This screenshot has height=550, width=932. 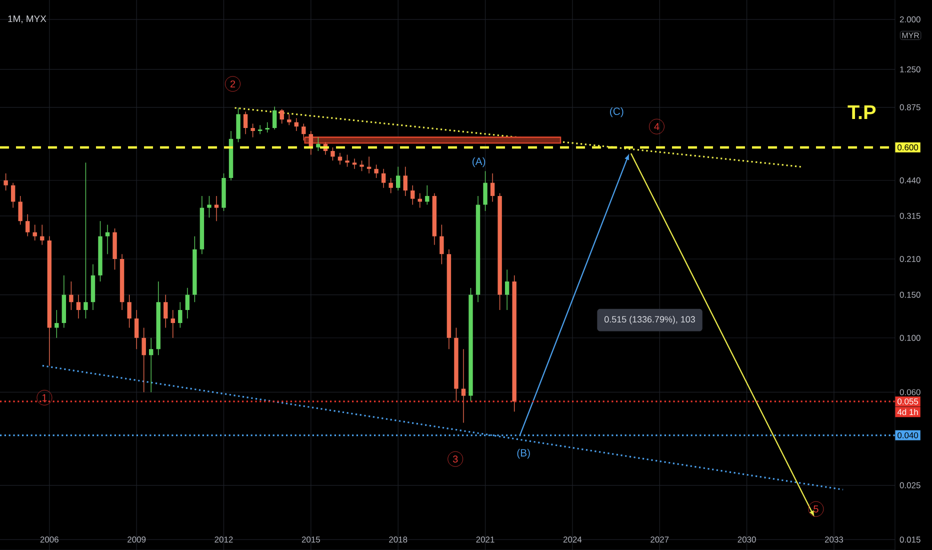 What do you see at coordinates (137, 539) in the screenshot?
I see `x-tick-label: 2009` at bounding box center [137, 539].